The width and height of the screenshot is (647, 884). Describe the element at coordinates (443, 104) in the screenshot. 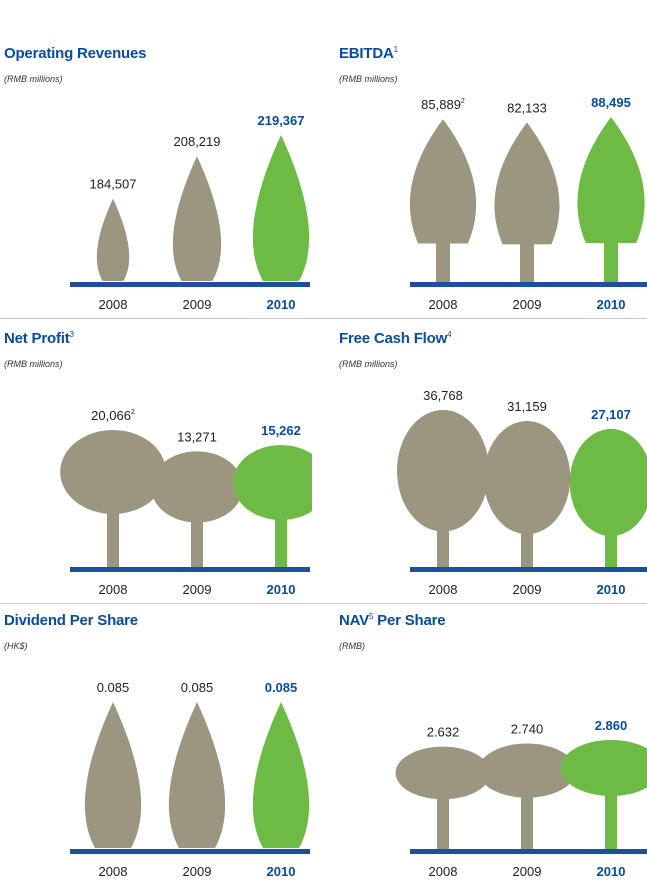

I see `value-label: 85,8892` at that location.